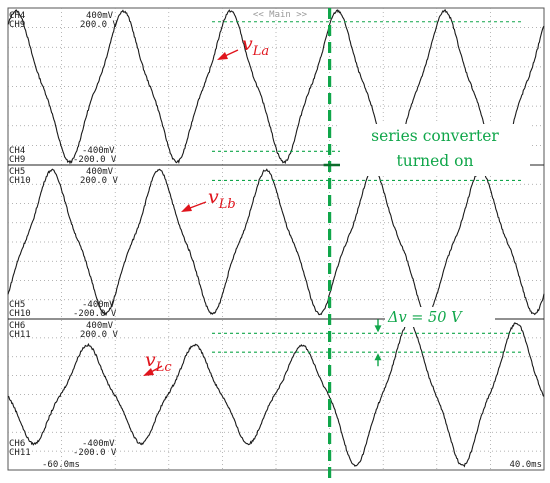  I want to click on ch-bot-a-label-2: CH5, so click(17, 305).